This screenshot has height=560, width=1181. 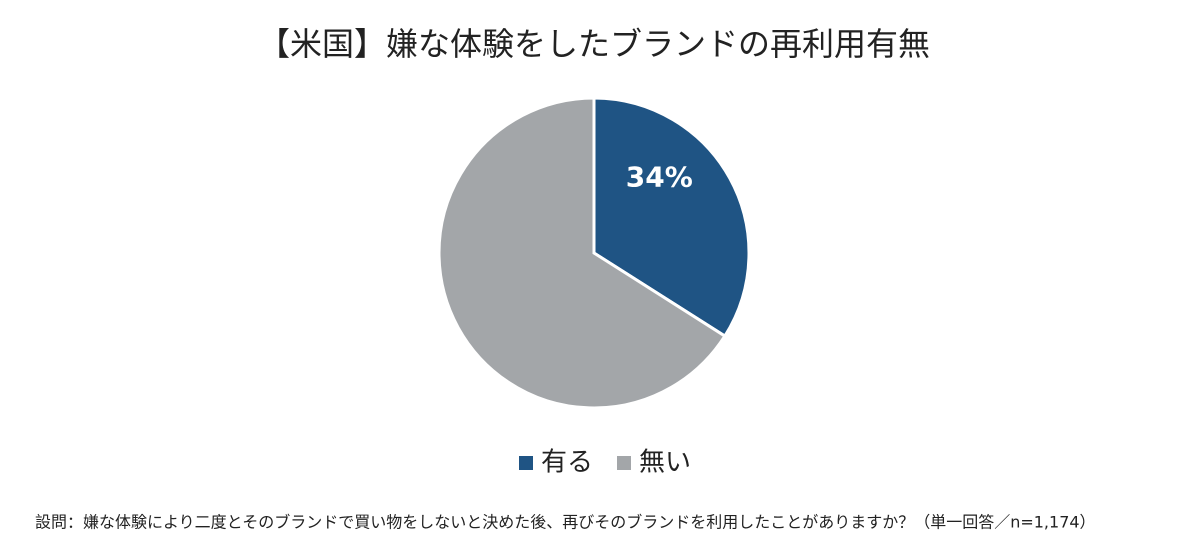 What do you see at coordinates (594, 44) in the screenshot?
I see `chart-title: 【米国】嫌な体験をしたブランドの再利用有無` at bounding box center [594, 44].